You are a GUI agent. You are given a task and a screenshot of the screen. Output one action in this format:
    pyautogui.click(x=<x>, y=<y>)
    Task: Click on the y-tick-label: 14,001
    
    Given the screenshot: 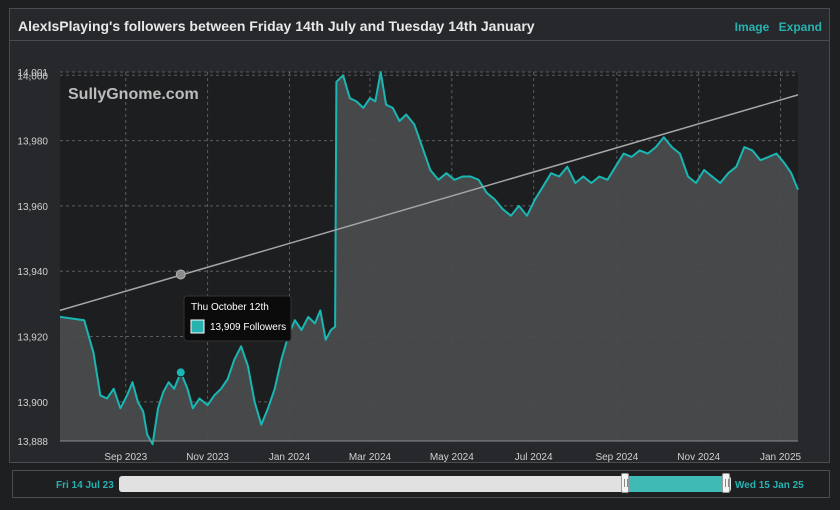 What is the action you would take?
    pyautogui.click(x=32, y=73)
    